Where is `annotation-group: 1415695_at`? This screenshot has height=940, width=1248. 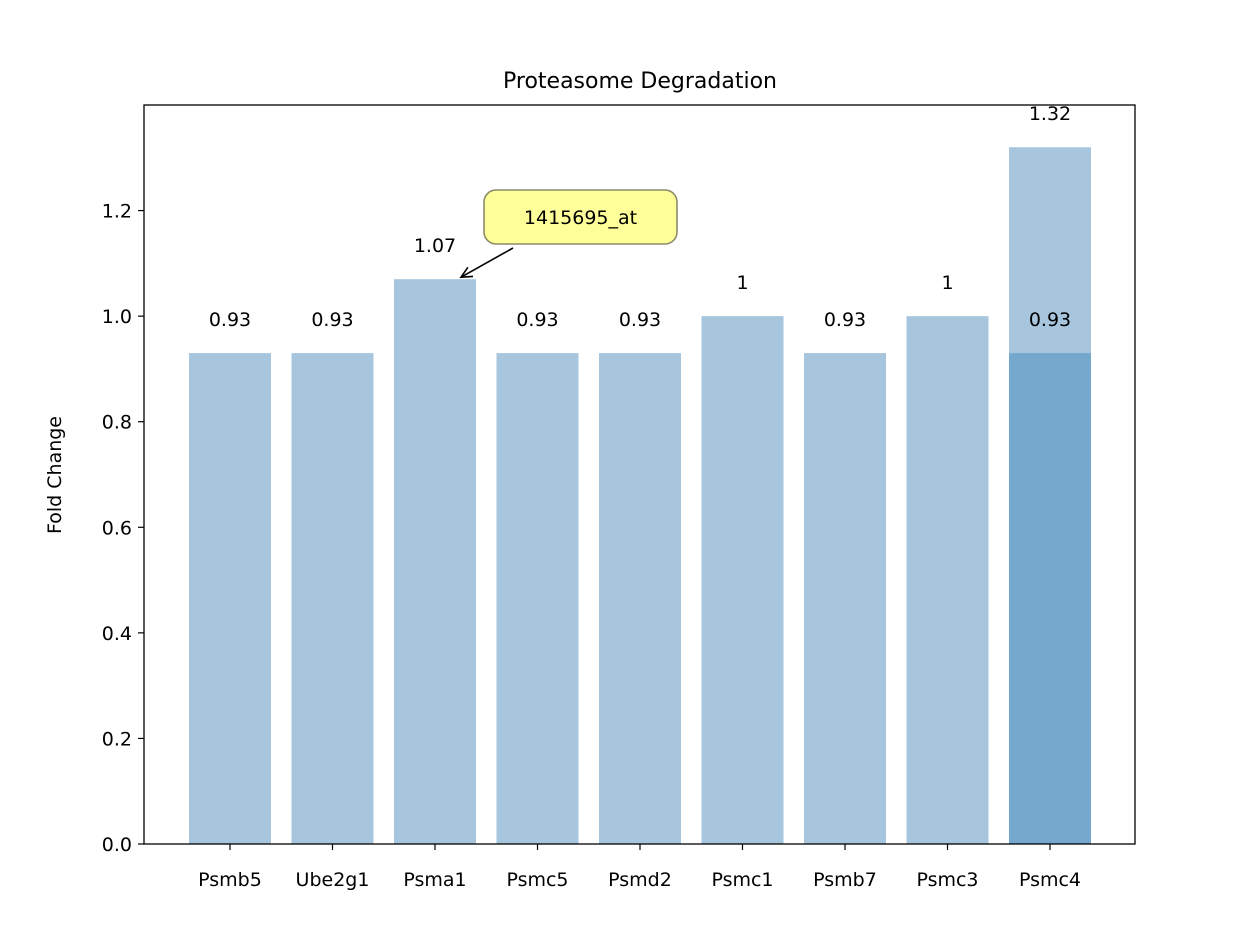
annotation-group: 1415695_at is located at coordinates (568, 234).